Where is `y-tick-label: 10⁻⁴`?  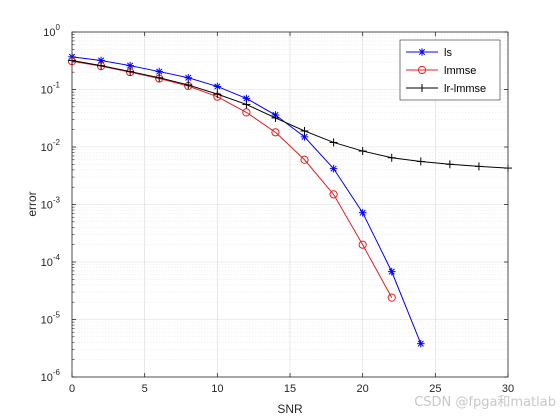
y-tick-label: 10⁻⁴ is located at coordinates (51, 261).